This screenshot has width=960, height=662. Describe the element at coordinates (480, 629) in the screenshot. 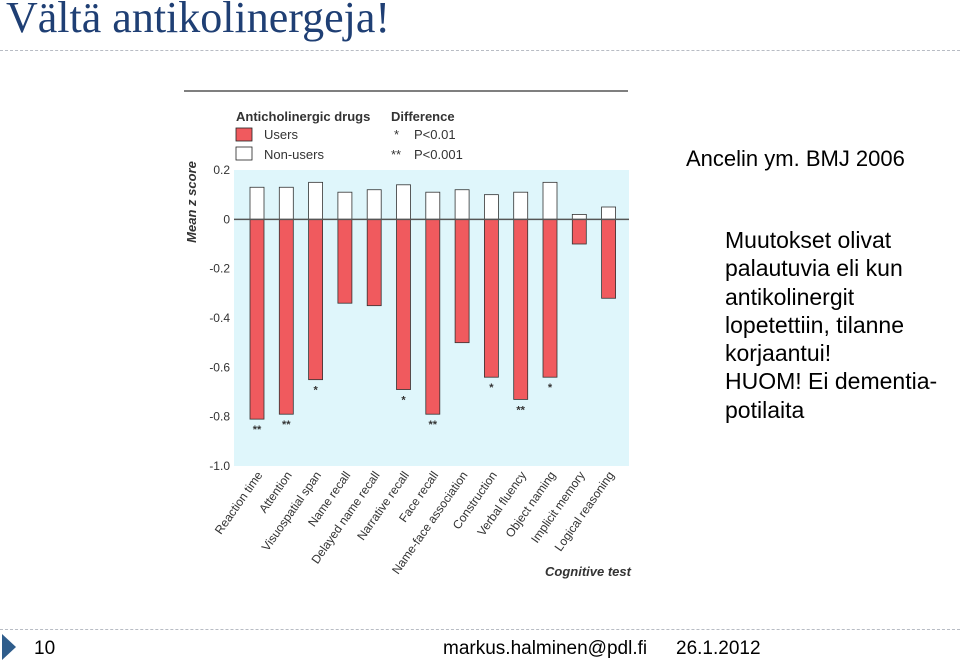

I see `footer-divider` at that location.